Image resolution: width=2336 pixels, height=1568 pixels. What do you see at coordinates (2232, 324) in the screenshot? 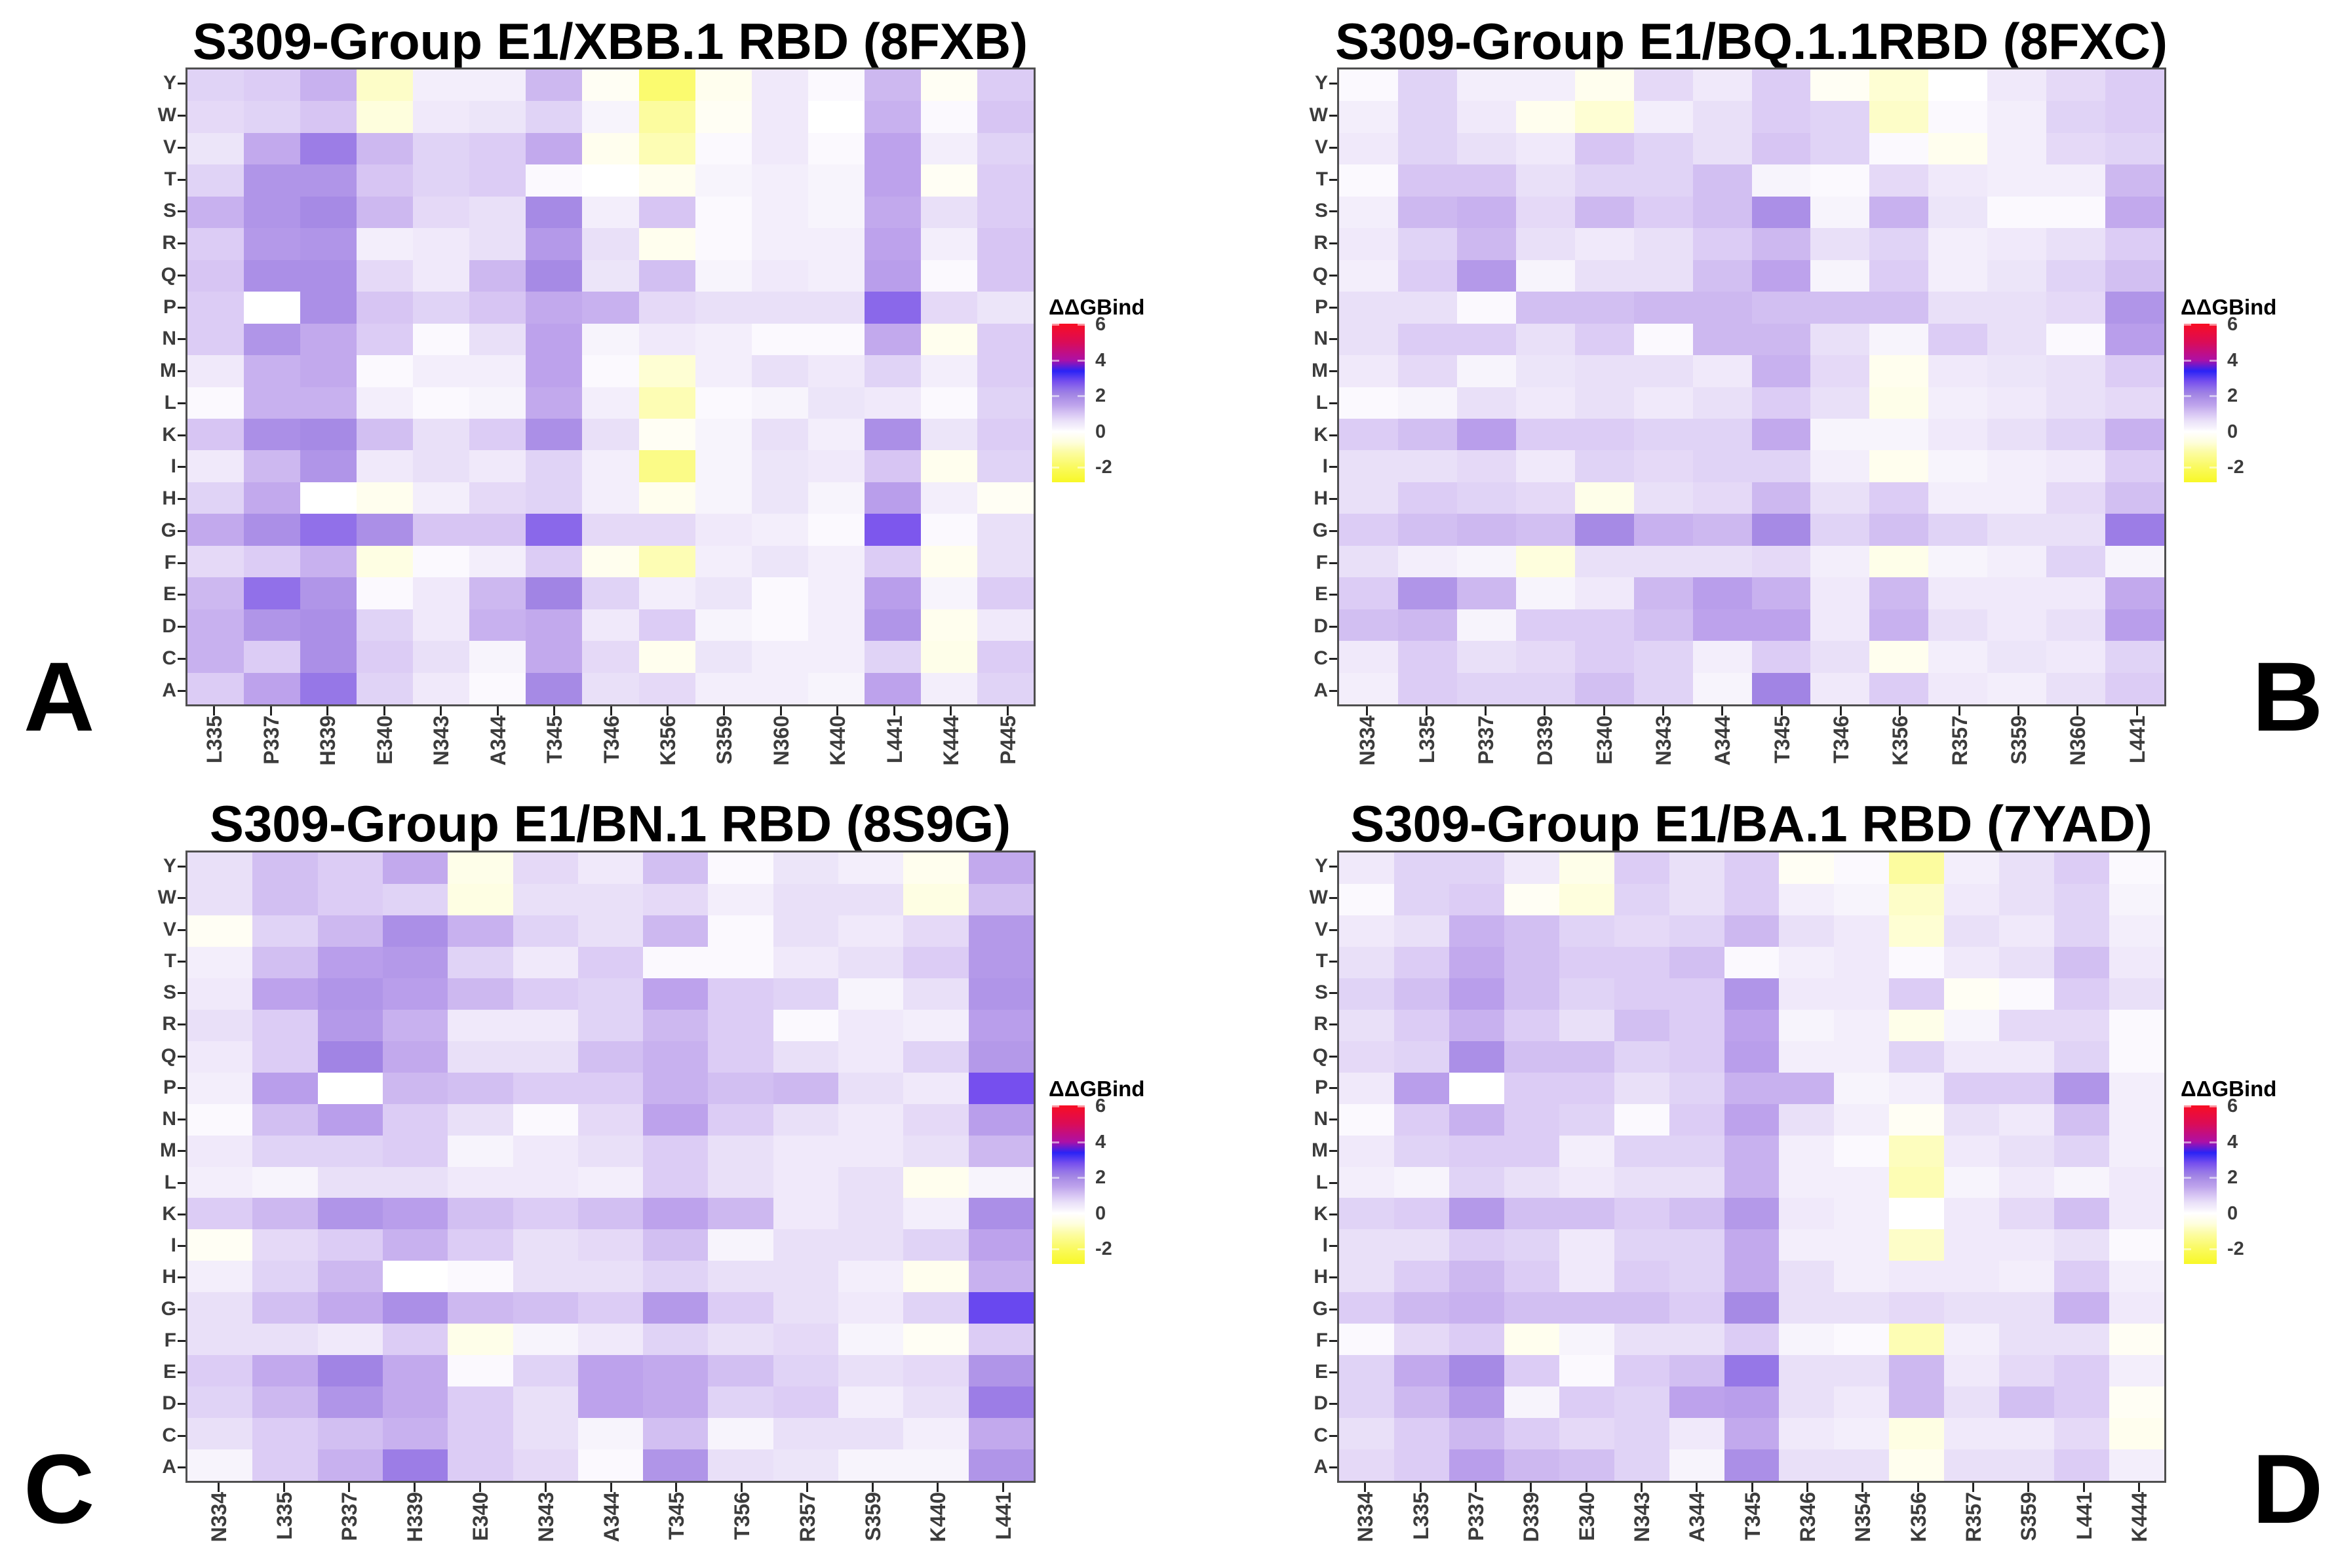
I see `legend-tick-label: 6` at bounding box center [2232, 324].